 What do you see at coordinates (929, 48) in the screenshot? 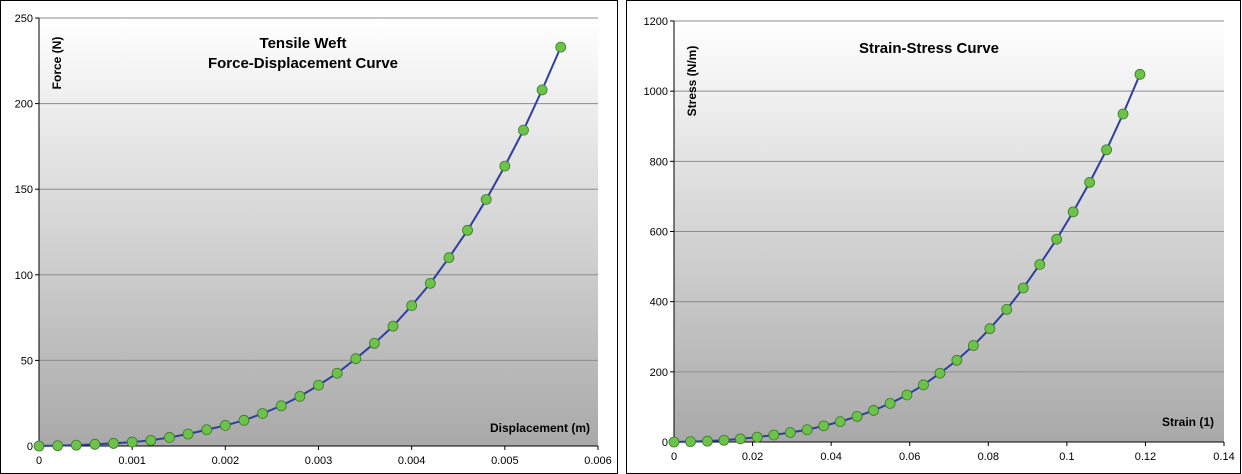
I see `chart-title: Strain-Stress Curve` at bounding box center [929, 48].